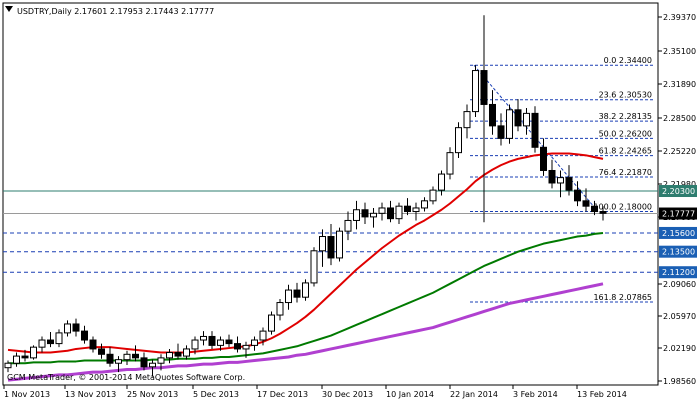 This screenshot has width=700, height=402. I want to click on fib-level-label: 100.0 2.18000, so click(622, 207).